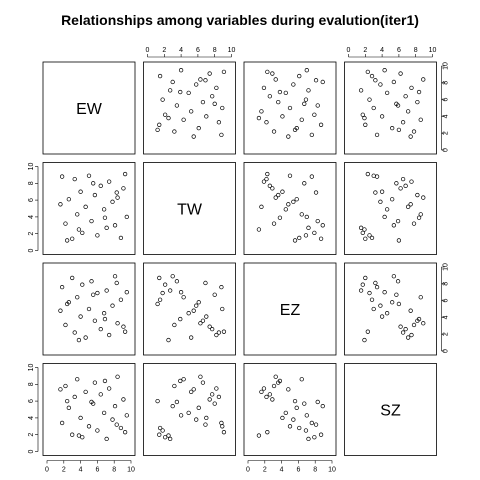 This screenshot has width=480, height=480. What do you see at coordinates (290, 310) in the screenshot?
I see `diagonal-label-ez: EZ` at bounding box center [290, 310].